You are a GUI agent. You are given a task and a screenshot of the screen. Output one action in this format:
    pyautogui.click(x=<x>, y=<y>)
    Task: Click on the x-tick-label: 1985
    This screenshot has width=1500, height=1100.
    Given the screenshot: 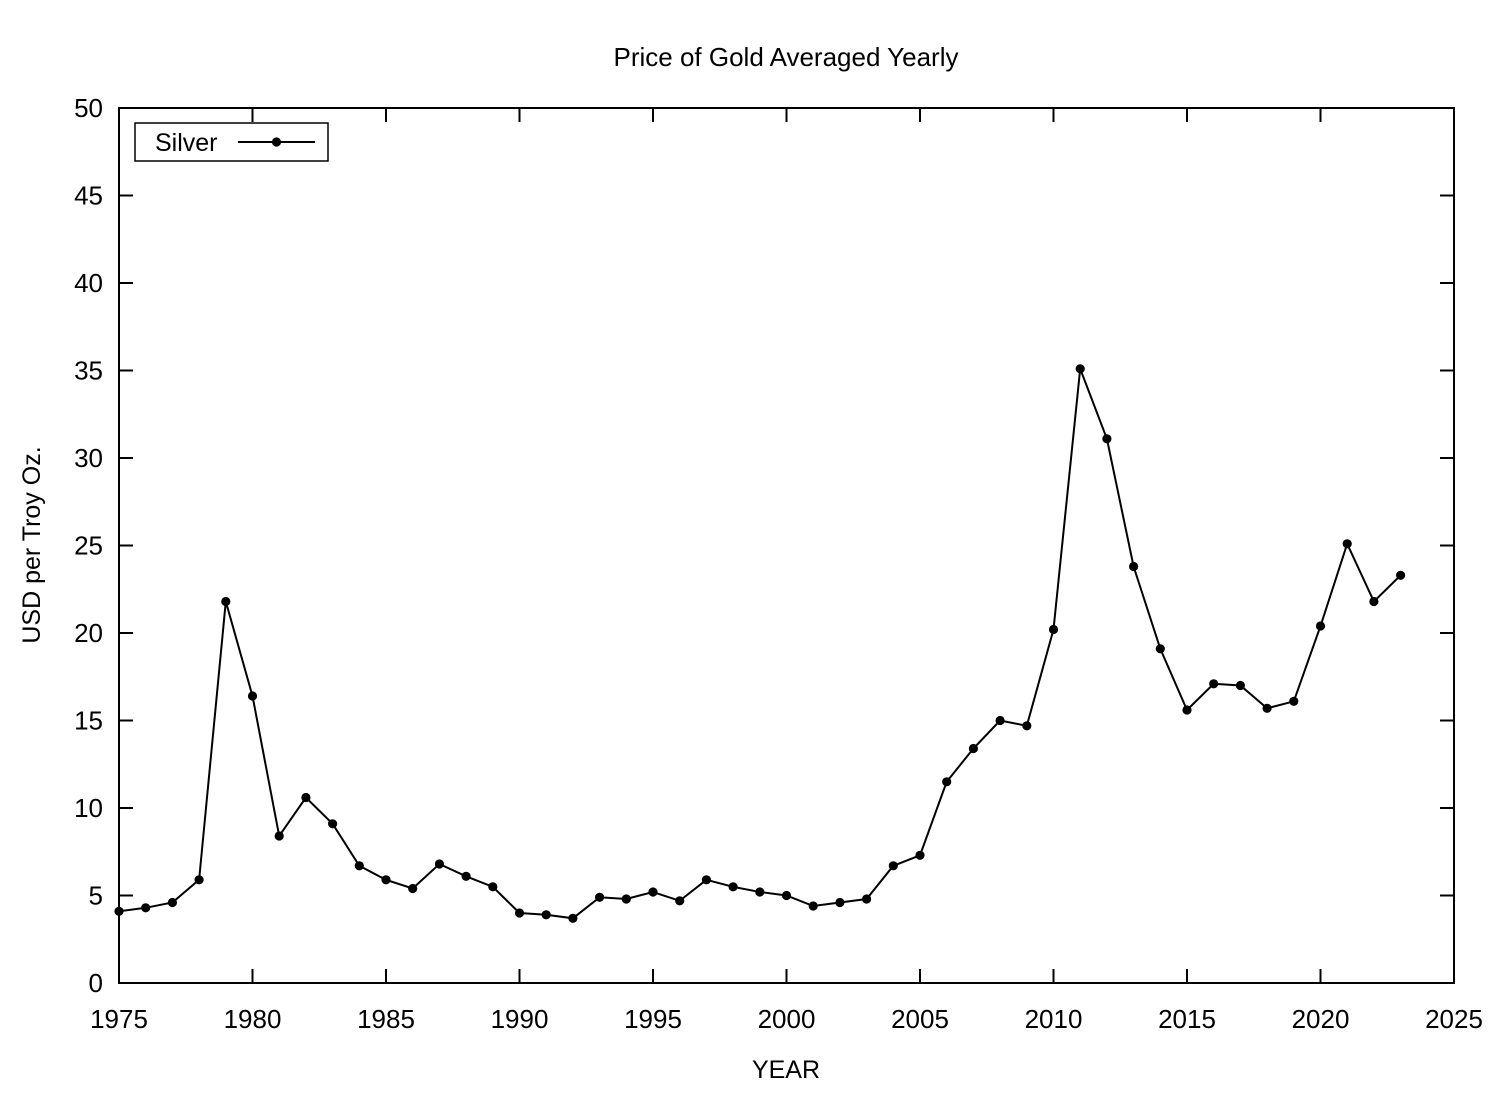 What is the action you would take?
    pyautogui.click(x=386, y=1019)
    